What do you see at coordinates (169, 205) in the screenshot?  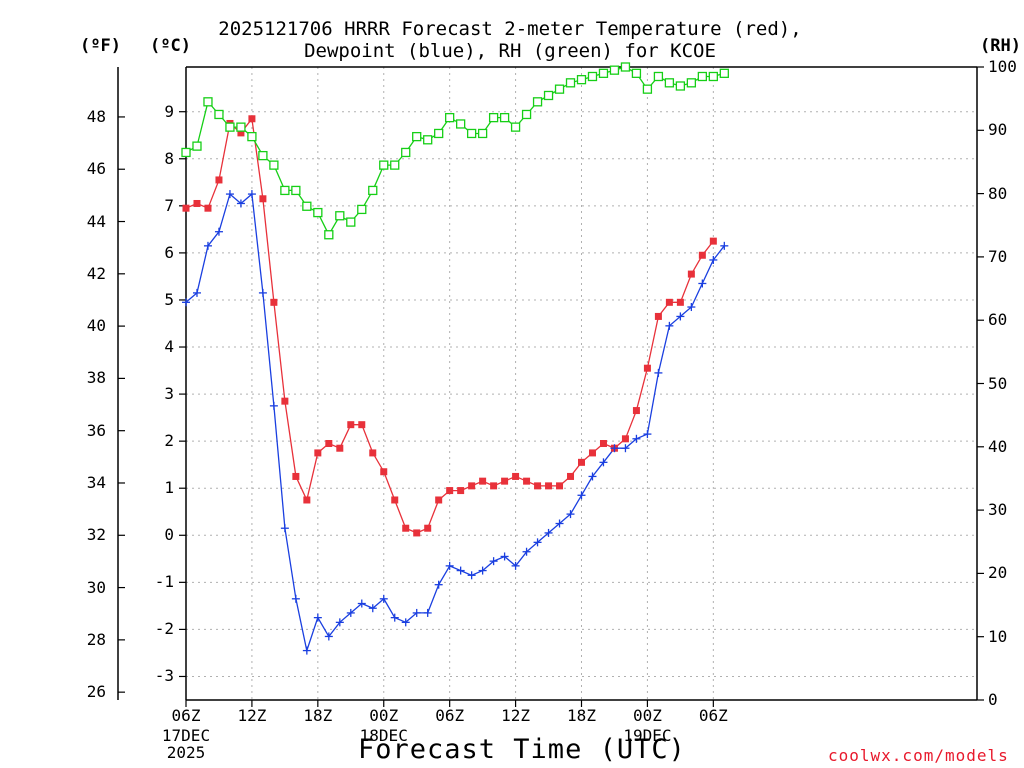 I see `celsius-tick-label: 7` at bounding box center [169, 205].